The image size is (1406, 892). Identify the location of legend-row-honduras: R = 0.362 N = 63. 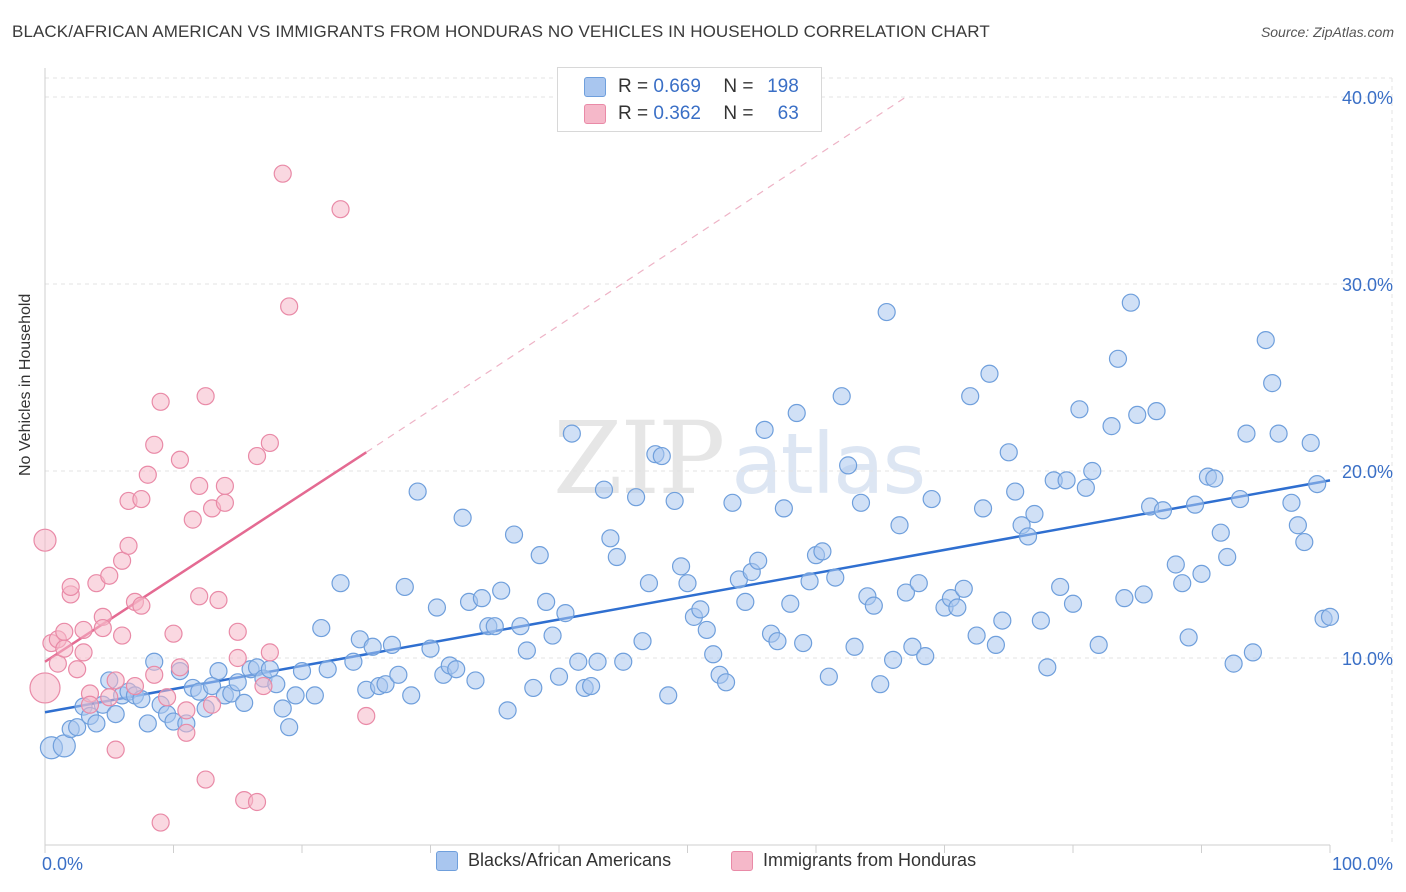
(691, 114).